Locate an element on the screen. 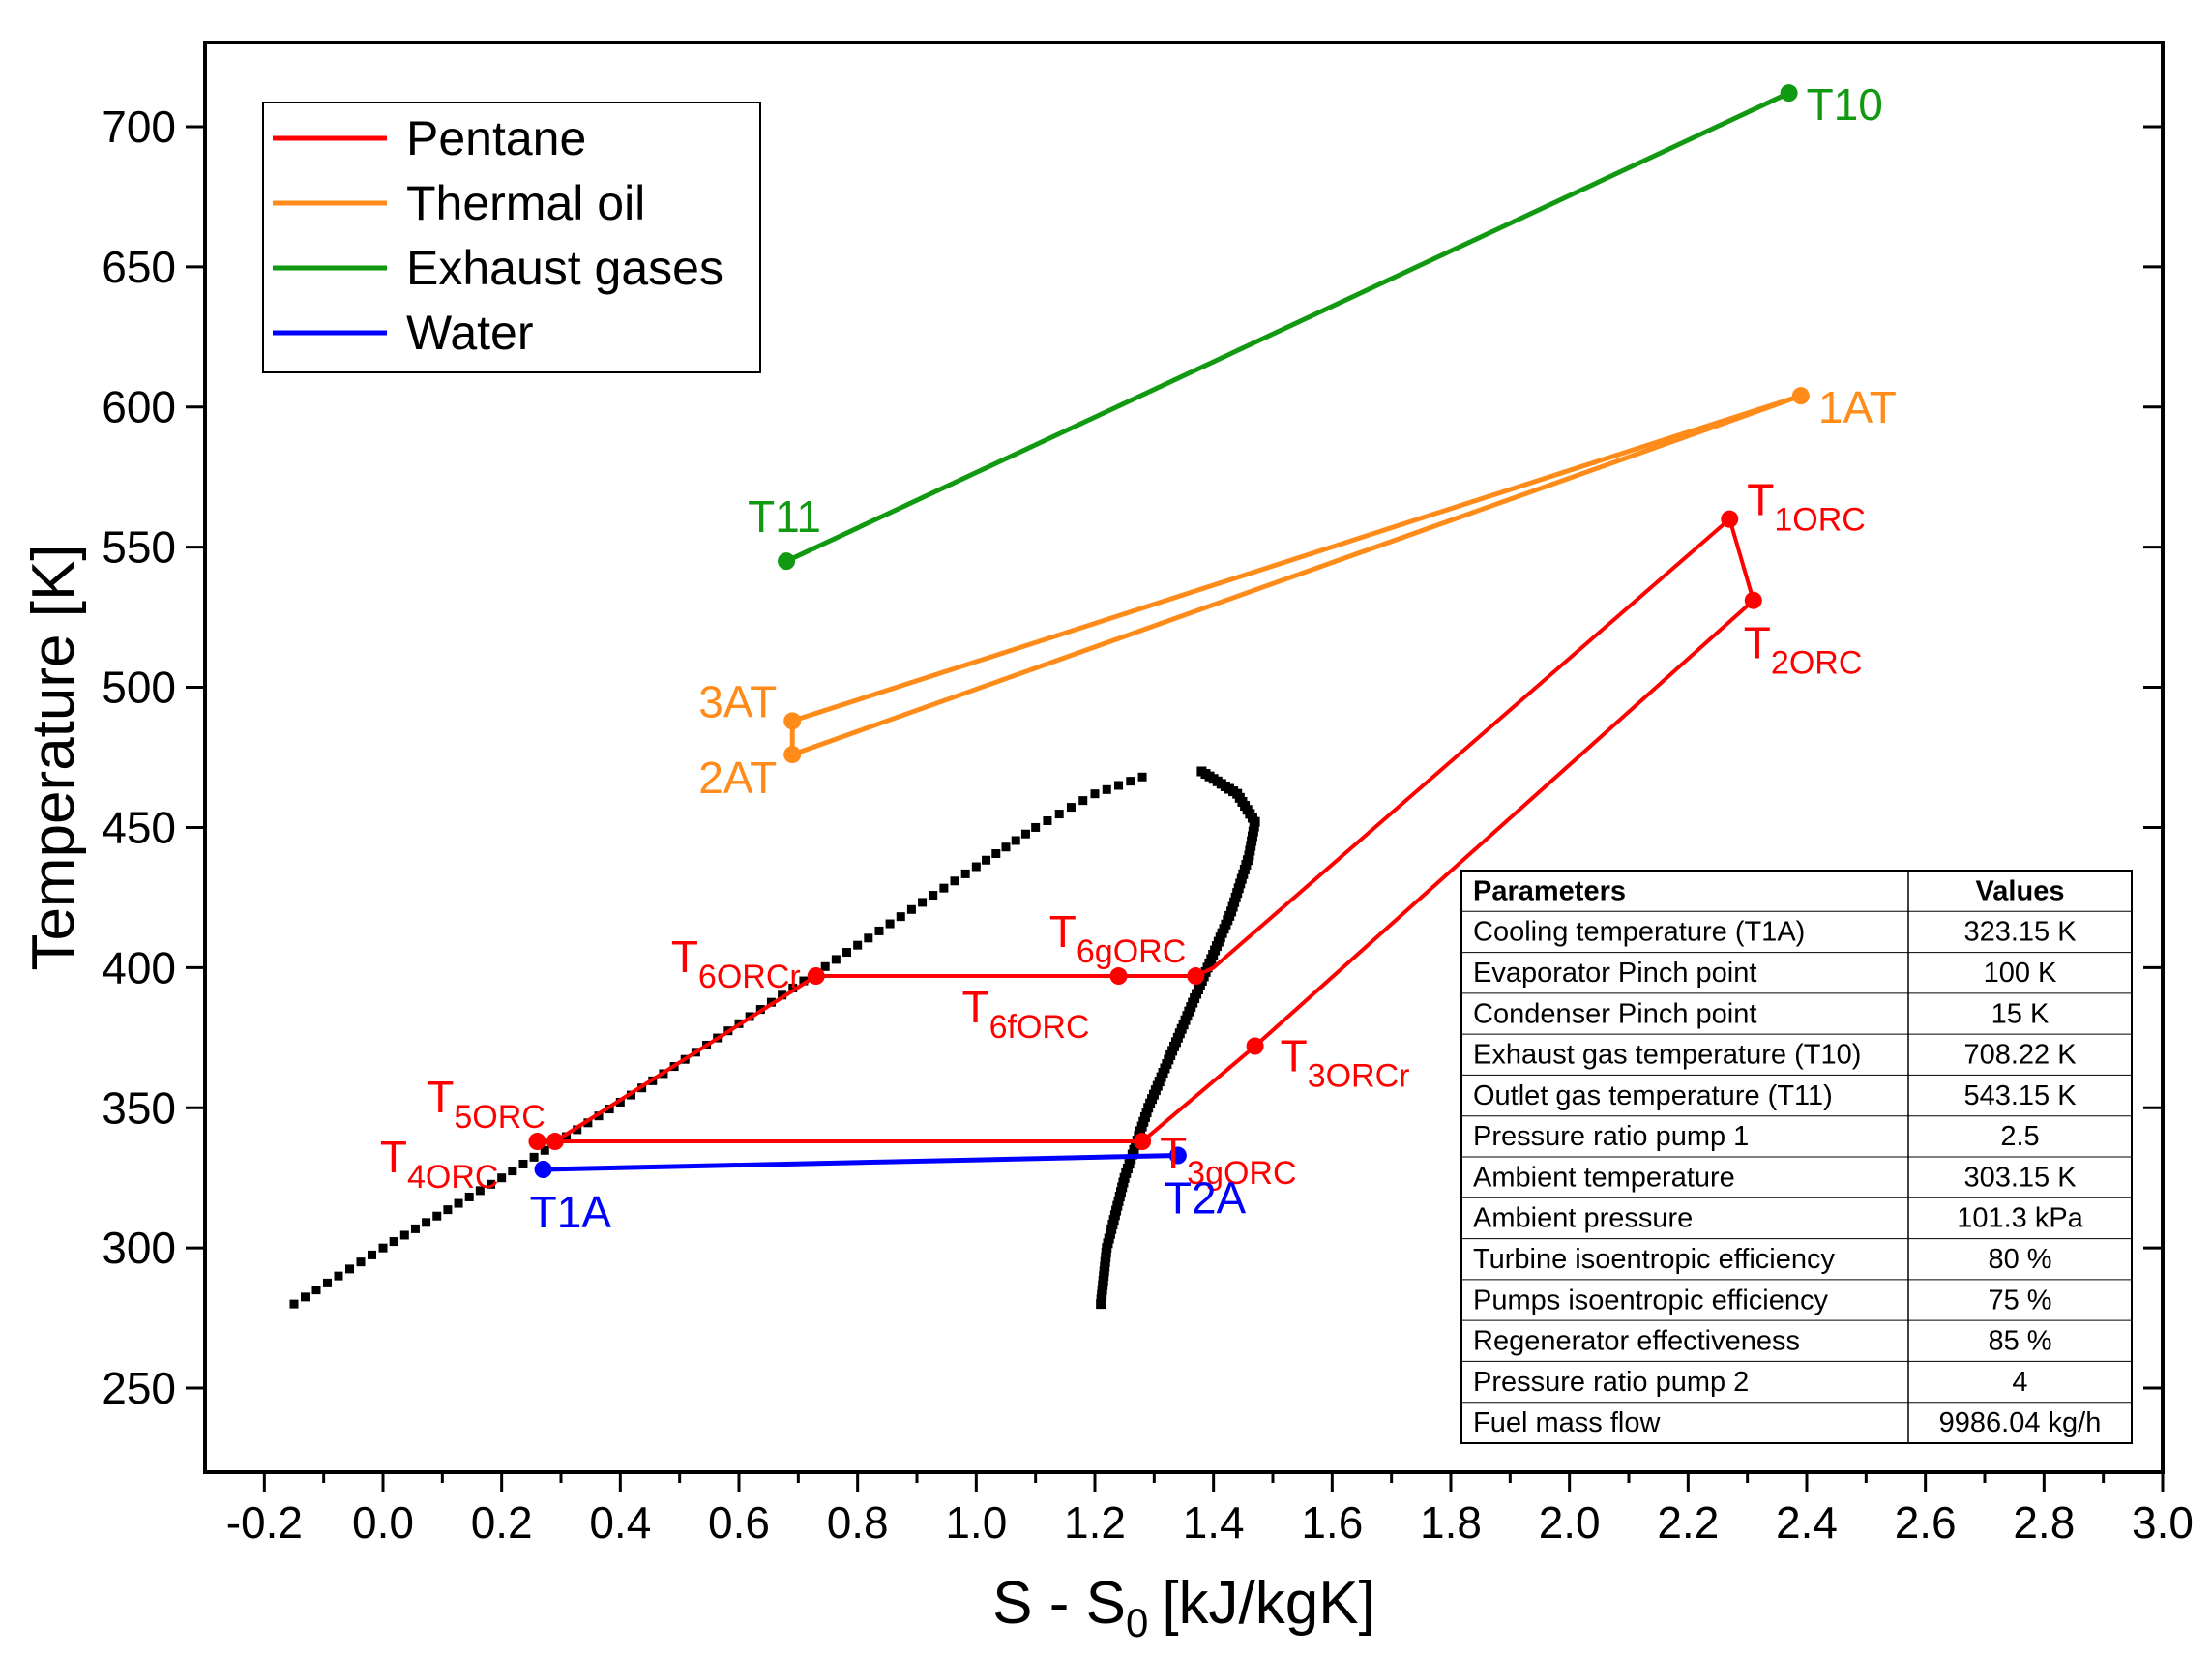  x-tick-label: 2.6 is located at coordinates (1926, 1522).